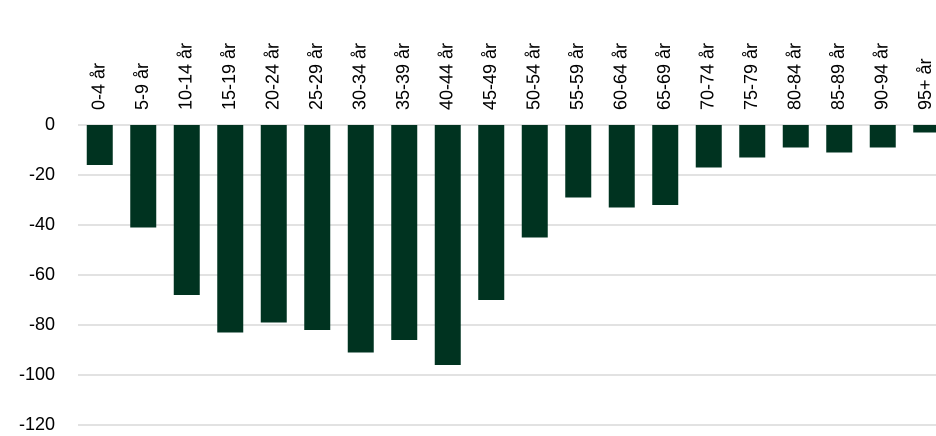 Image resolution: width=936 pixels, height=436 pixels. I want to click on x-tick-label: 75-79 år, so click(751, 76).